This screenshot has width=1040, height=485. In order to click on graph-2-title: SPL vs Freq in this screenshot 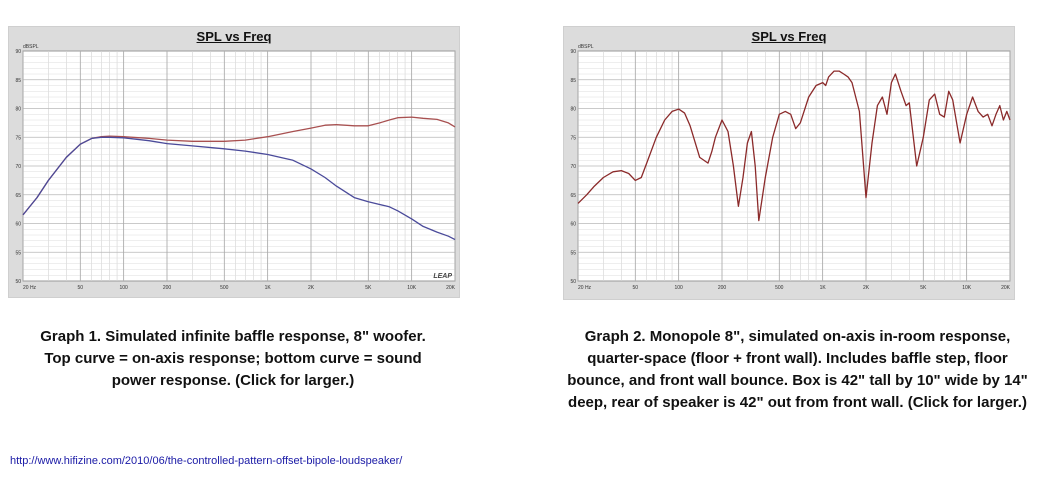, I will do `click(789, 36)`.